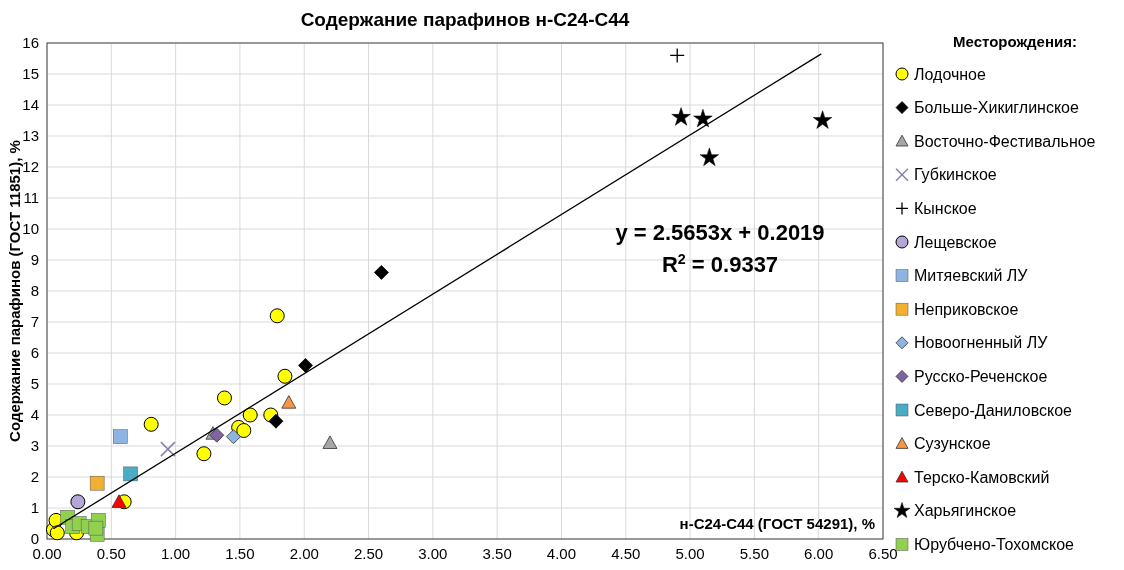 The height and width of the screenshot is (570, 1124). I want to click on y-tick-label: 1, so click(34, 508).